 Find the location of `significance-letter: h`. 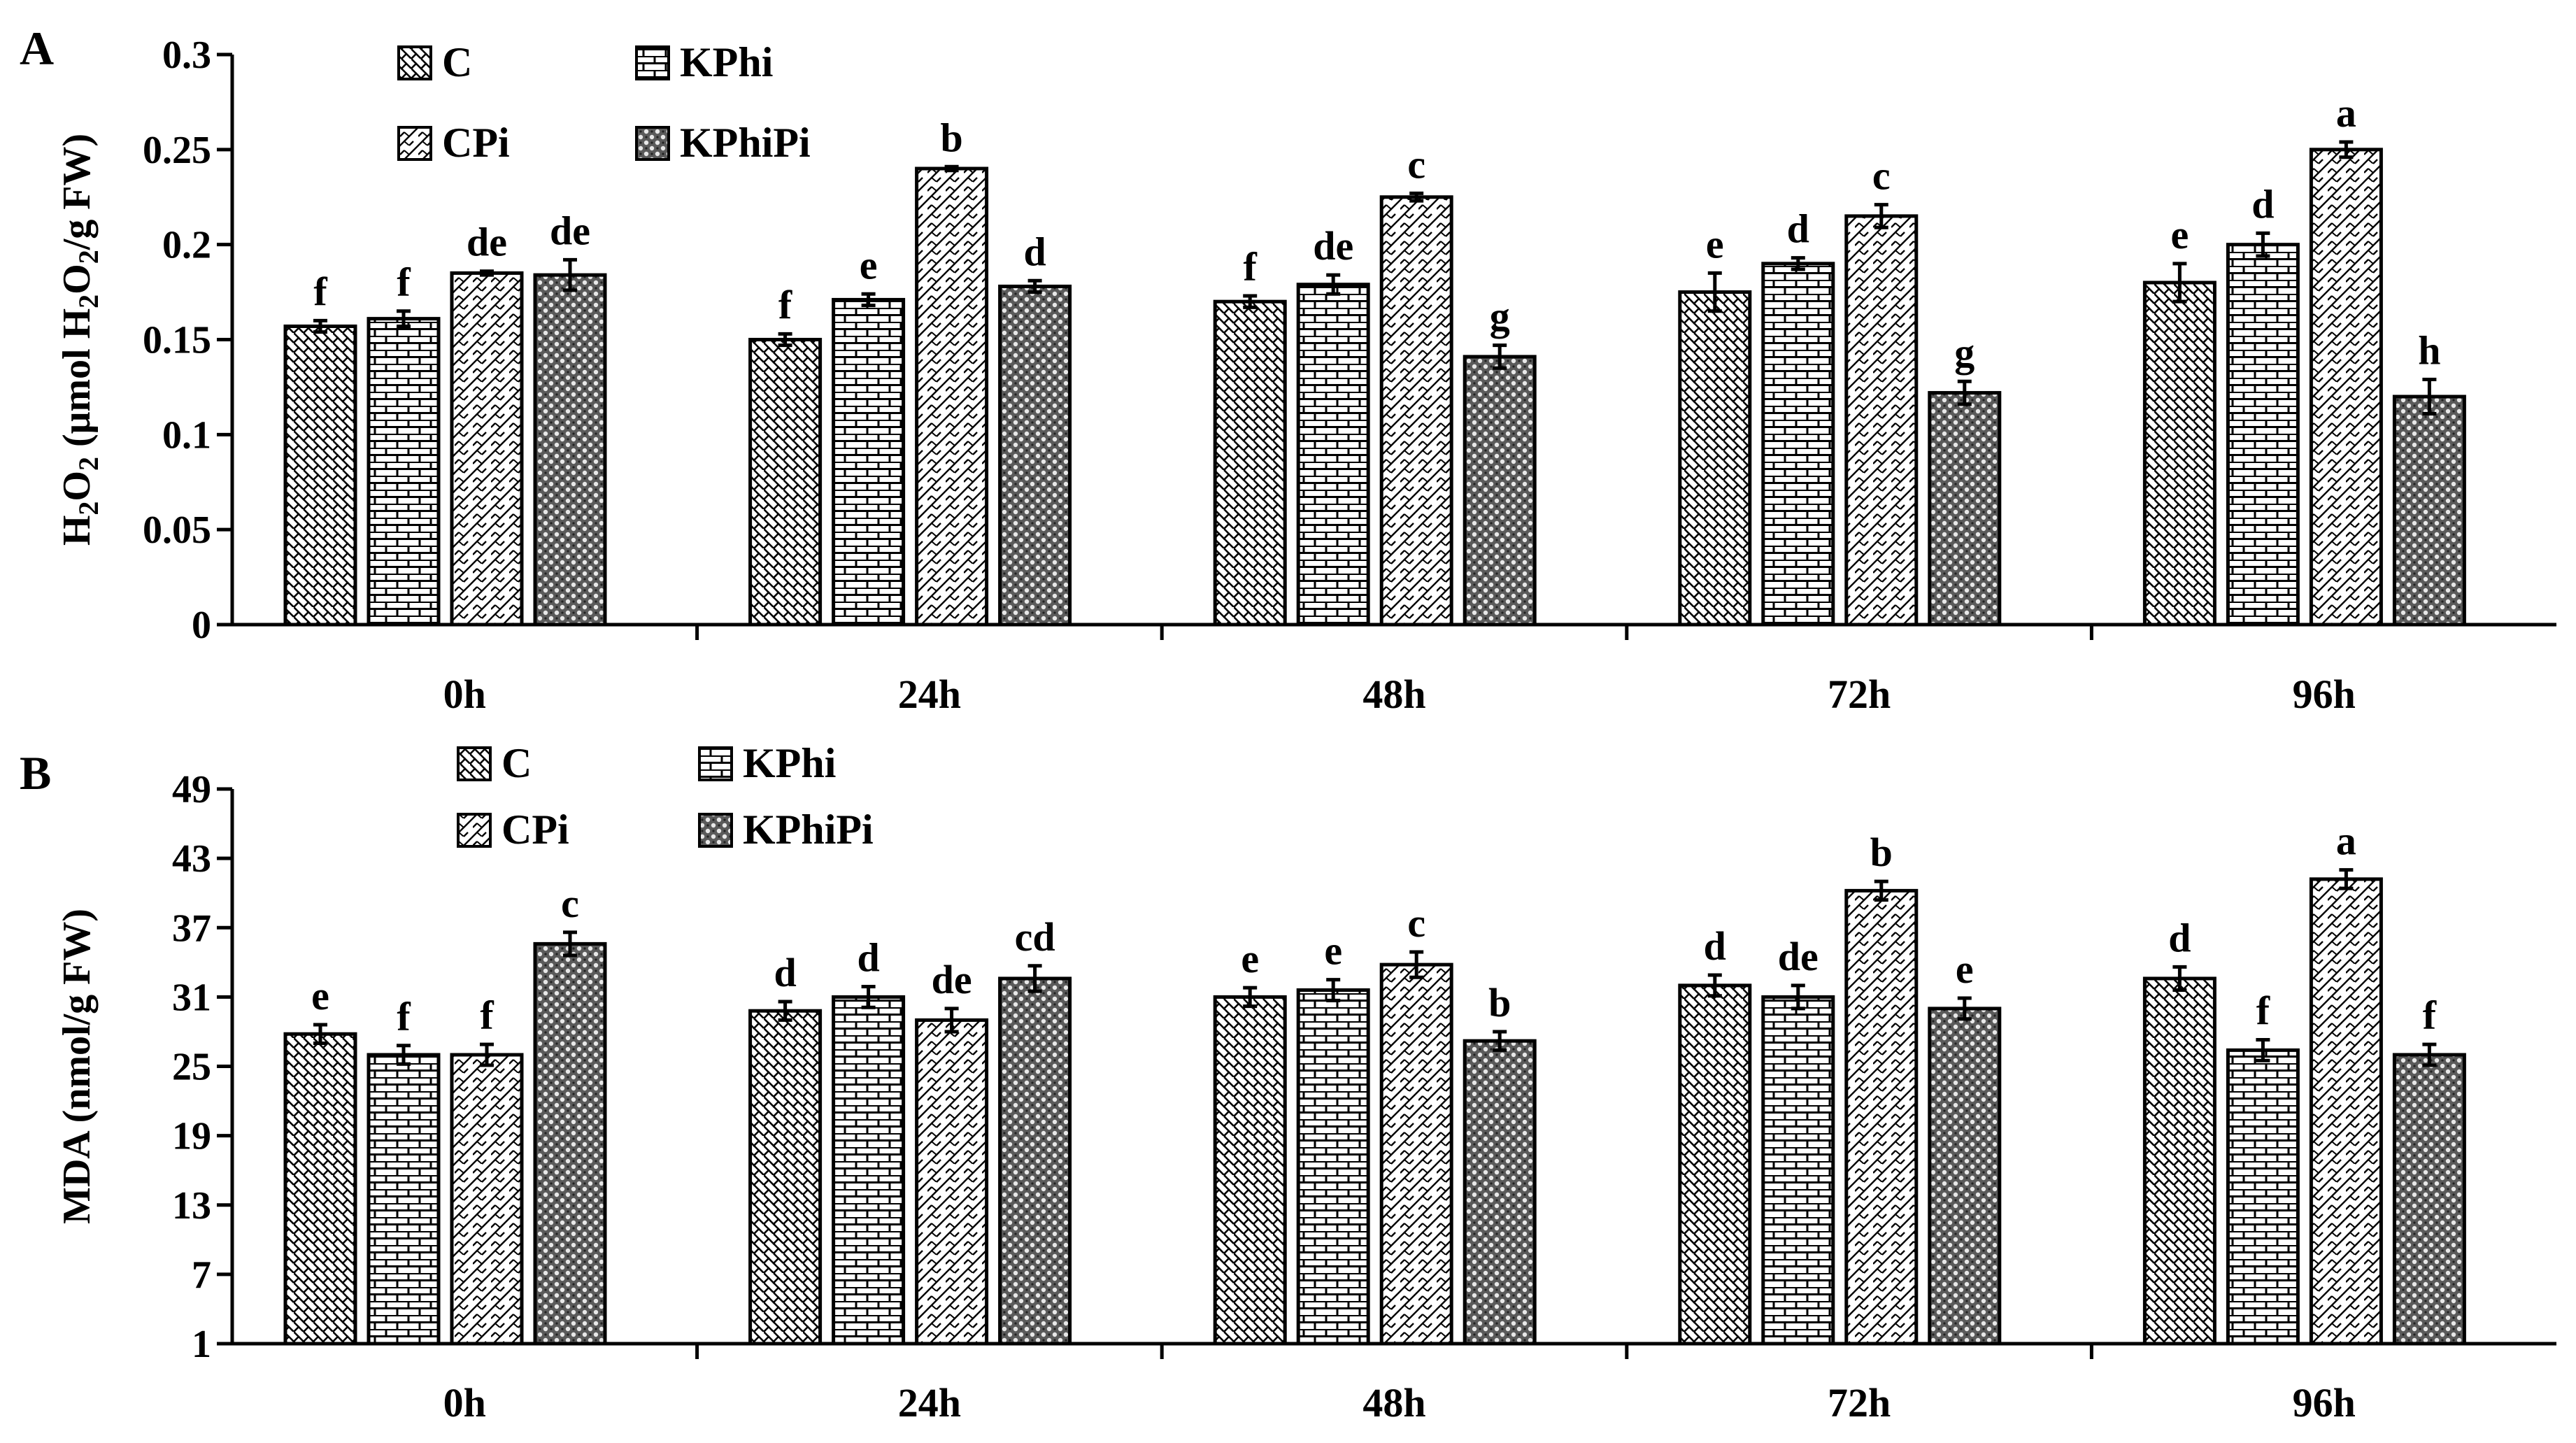

significance-letter: h is located at coordinates (2429, 351).